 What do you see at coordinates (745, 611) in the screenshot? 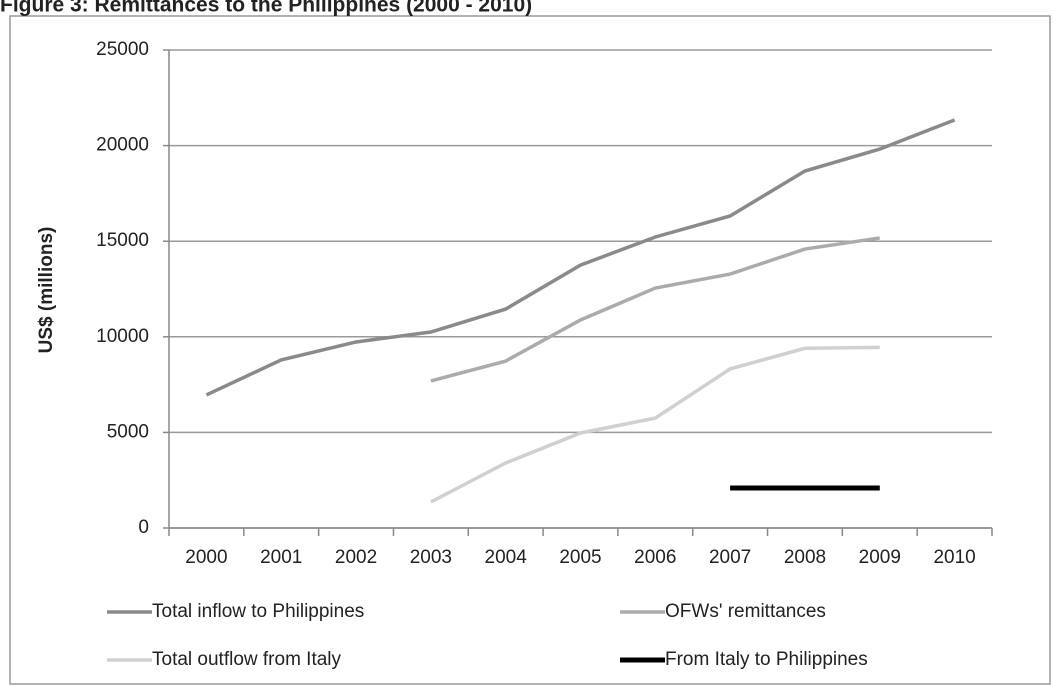
I see `legend-label: OFWs' remittances` at bounding box center [745, 611].